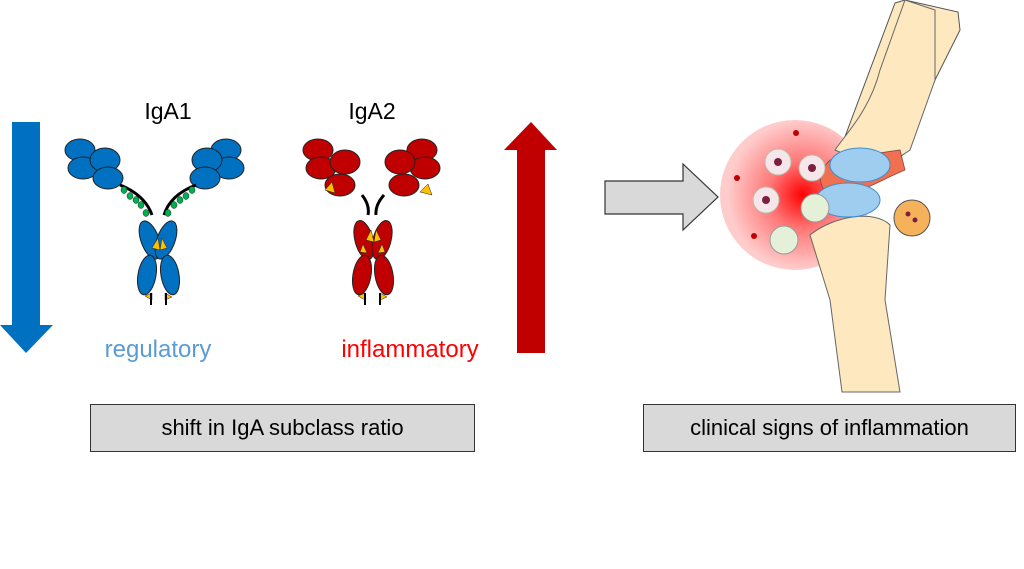  What do you see at coordinates (26, 237) in the screenshot?
I see `decrease-arrow` at bounding box center [26, 237].